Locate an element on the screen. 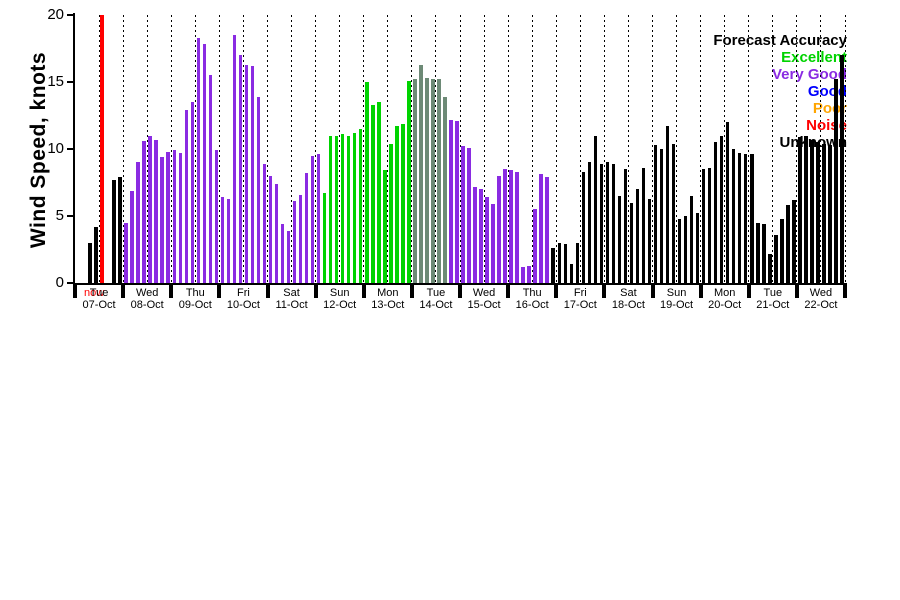 This screenshot has width=900, height=600. x-day-label: Wed 08-Oct is located at coordinates (147, 299).